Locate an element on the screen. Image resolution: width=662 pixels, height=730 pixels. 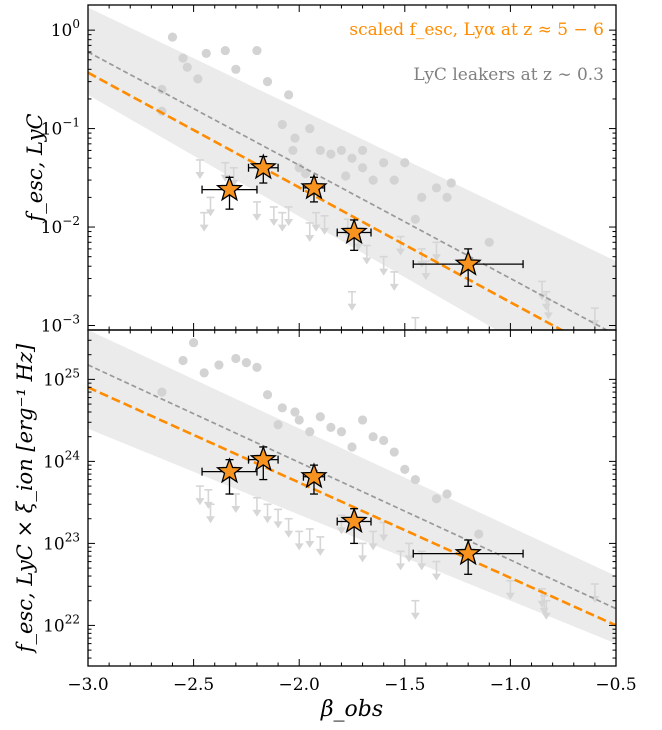
y-tick-label: 10⁰ is located at coordinates (65, 29).